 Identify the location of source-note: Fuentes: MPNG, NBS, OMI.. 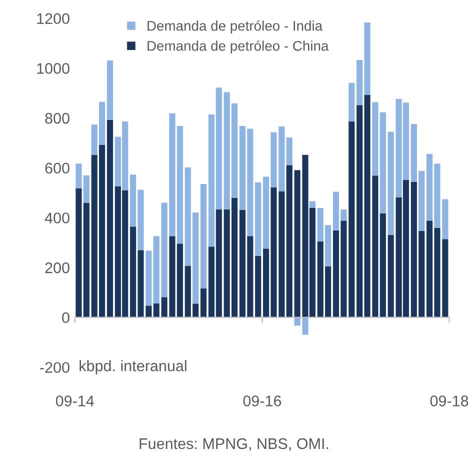
(234, 444).